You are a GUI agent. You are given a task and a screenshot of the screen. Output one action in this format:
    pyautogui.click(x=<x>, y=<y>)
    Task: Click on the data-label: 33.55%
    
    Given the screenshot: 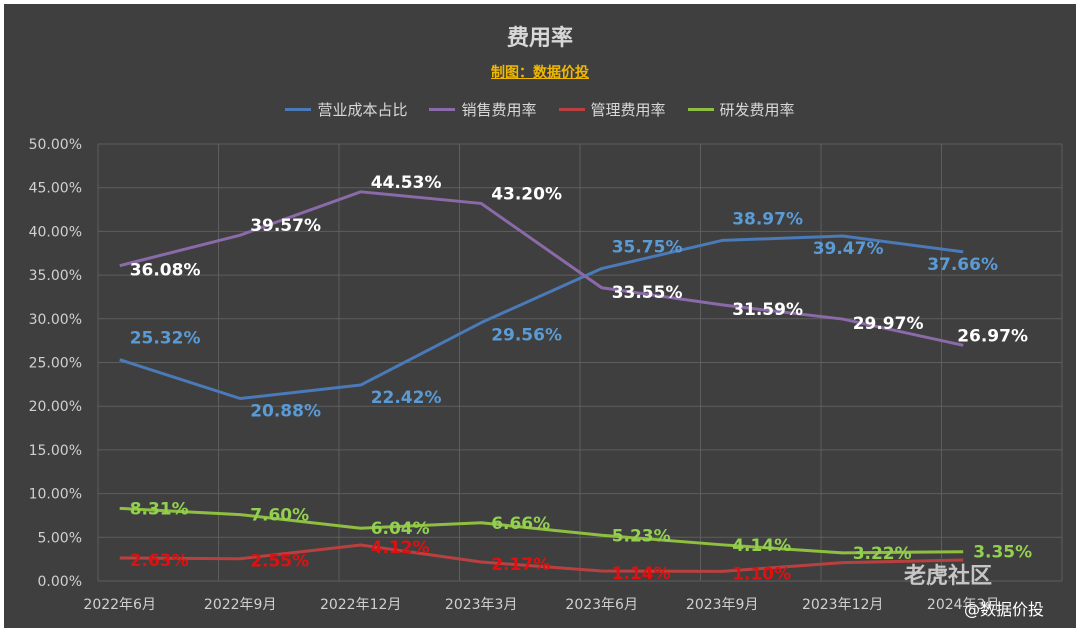 What is the action you would take?
    pyautogui.click(x=647, y=293)
    